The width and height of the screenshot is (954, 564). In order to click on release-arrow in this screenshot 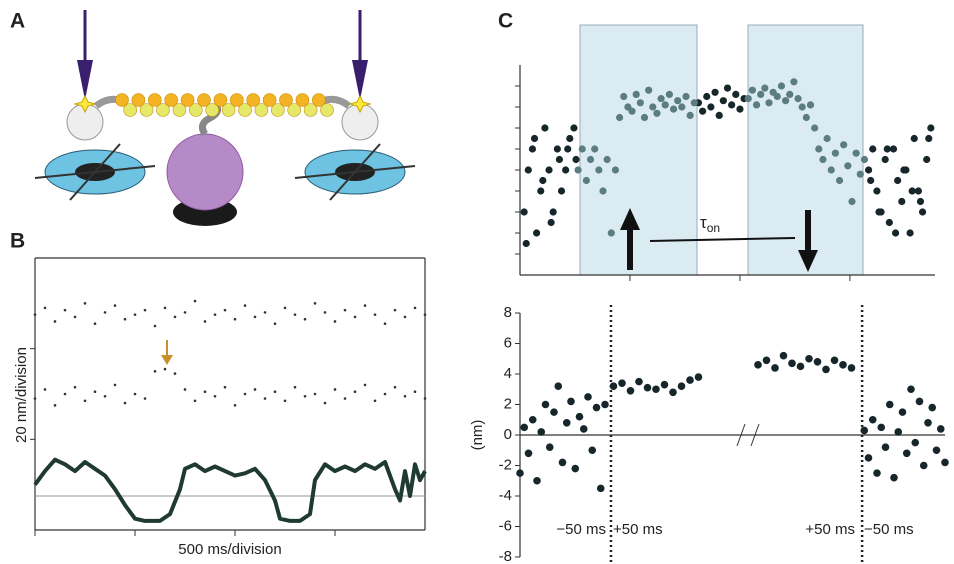, I will do `click(808, 261)`.